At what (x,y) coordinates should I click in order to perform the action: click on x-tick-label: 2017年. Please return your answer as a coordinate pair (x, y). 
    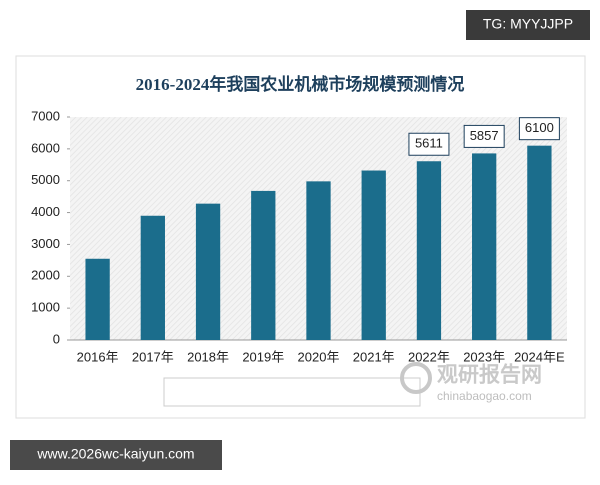
    Looking at the image, I should click on (153, 356).